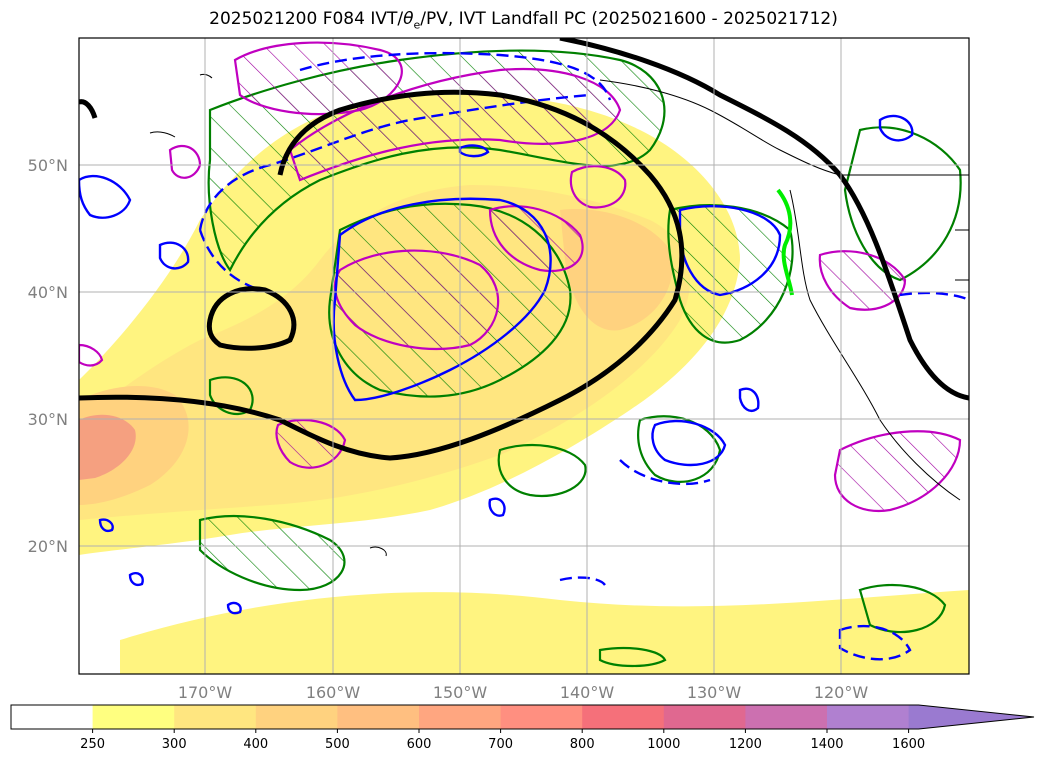 The image size is (1047, 767). Describe the element at coordinates (378, 551) in the screenshot. I see `coast-hawaii` at that location.